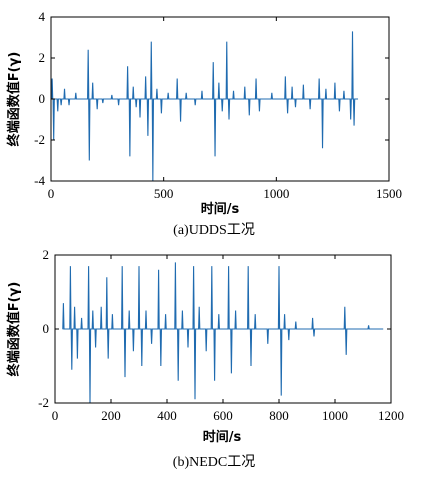  I want to click on b-x-tick-label: 0, so click(55, 415).